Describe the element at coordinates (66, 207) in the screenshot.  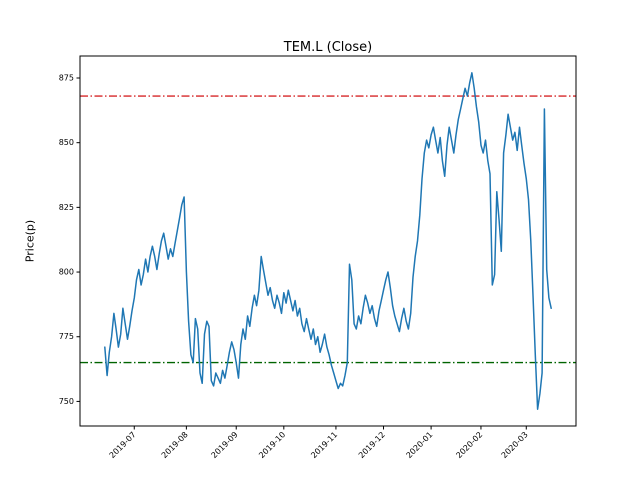
I see `y-tick-label: 825` at that location.